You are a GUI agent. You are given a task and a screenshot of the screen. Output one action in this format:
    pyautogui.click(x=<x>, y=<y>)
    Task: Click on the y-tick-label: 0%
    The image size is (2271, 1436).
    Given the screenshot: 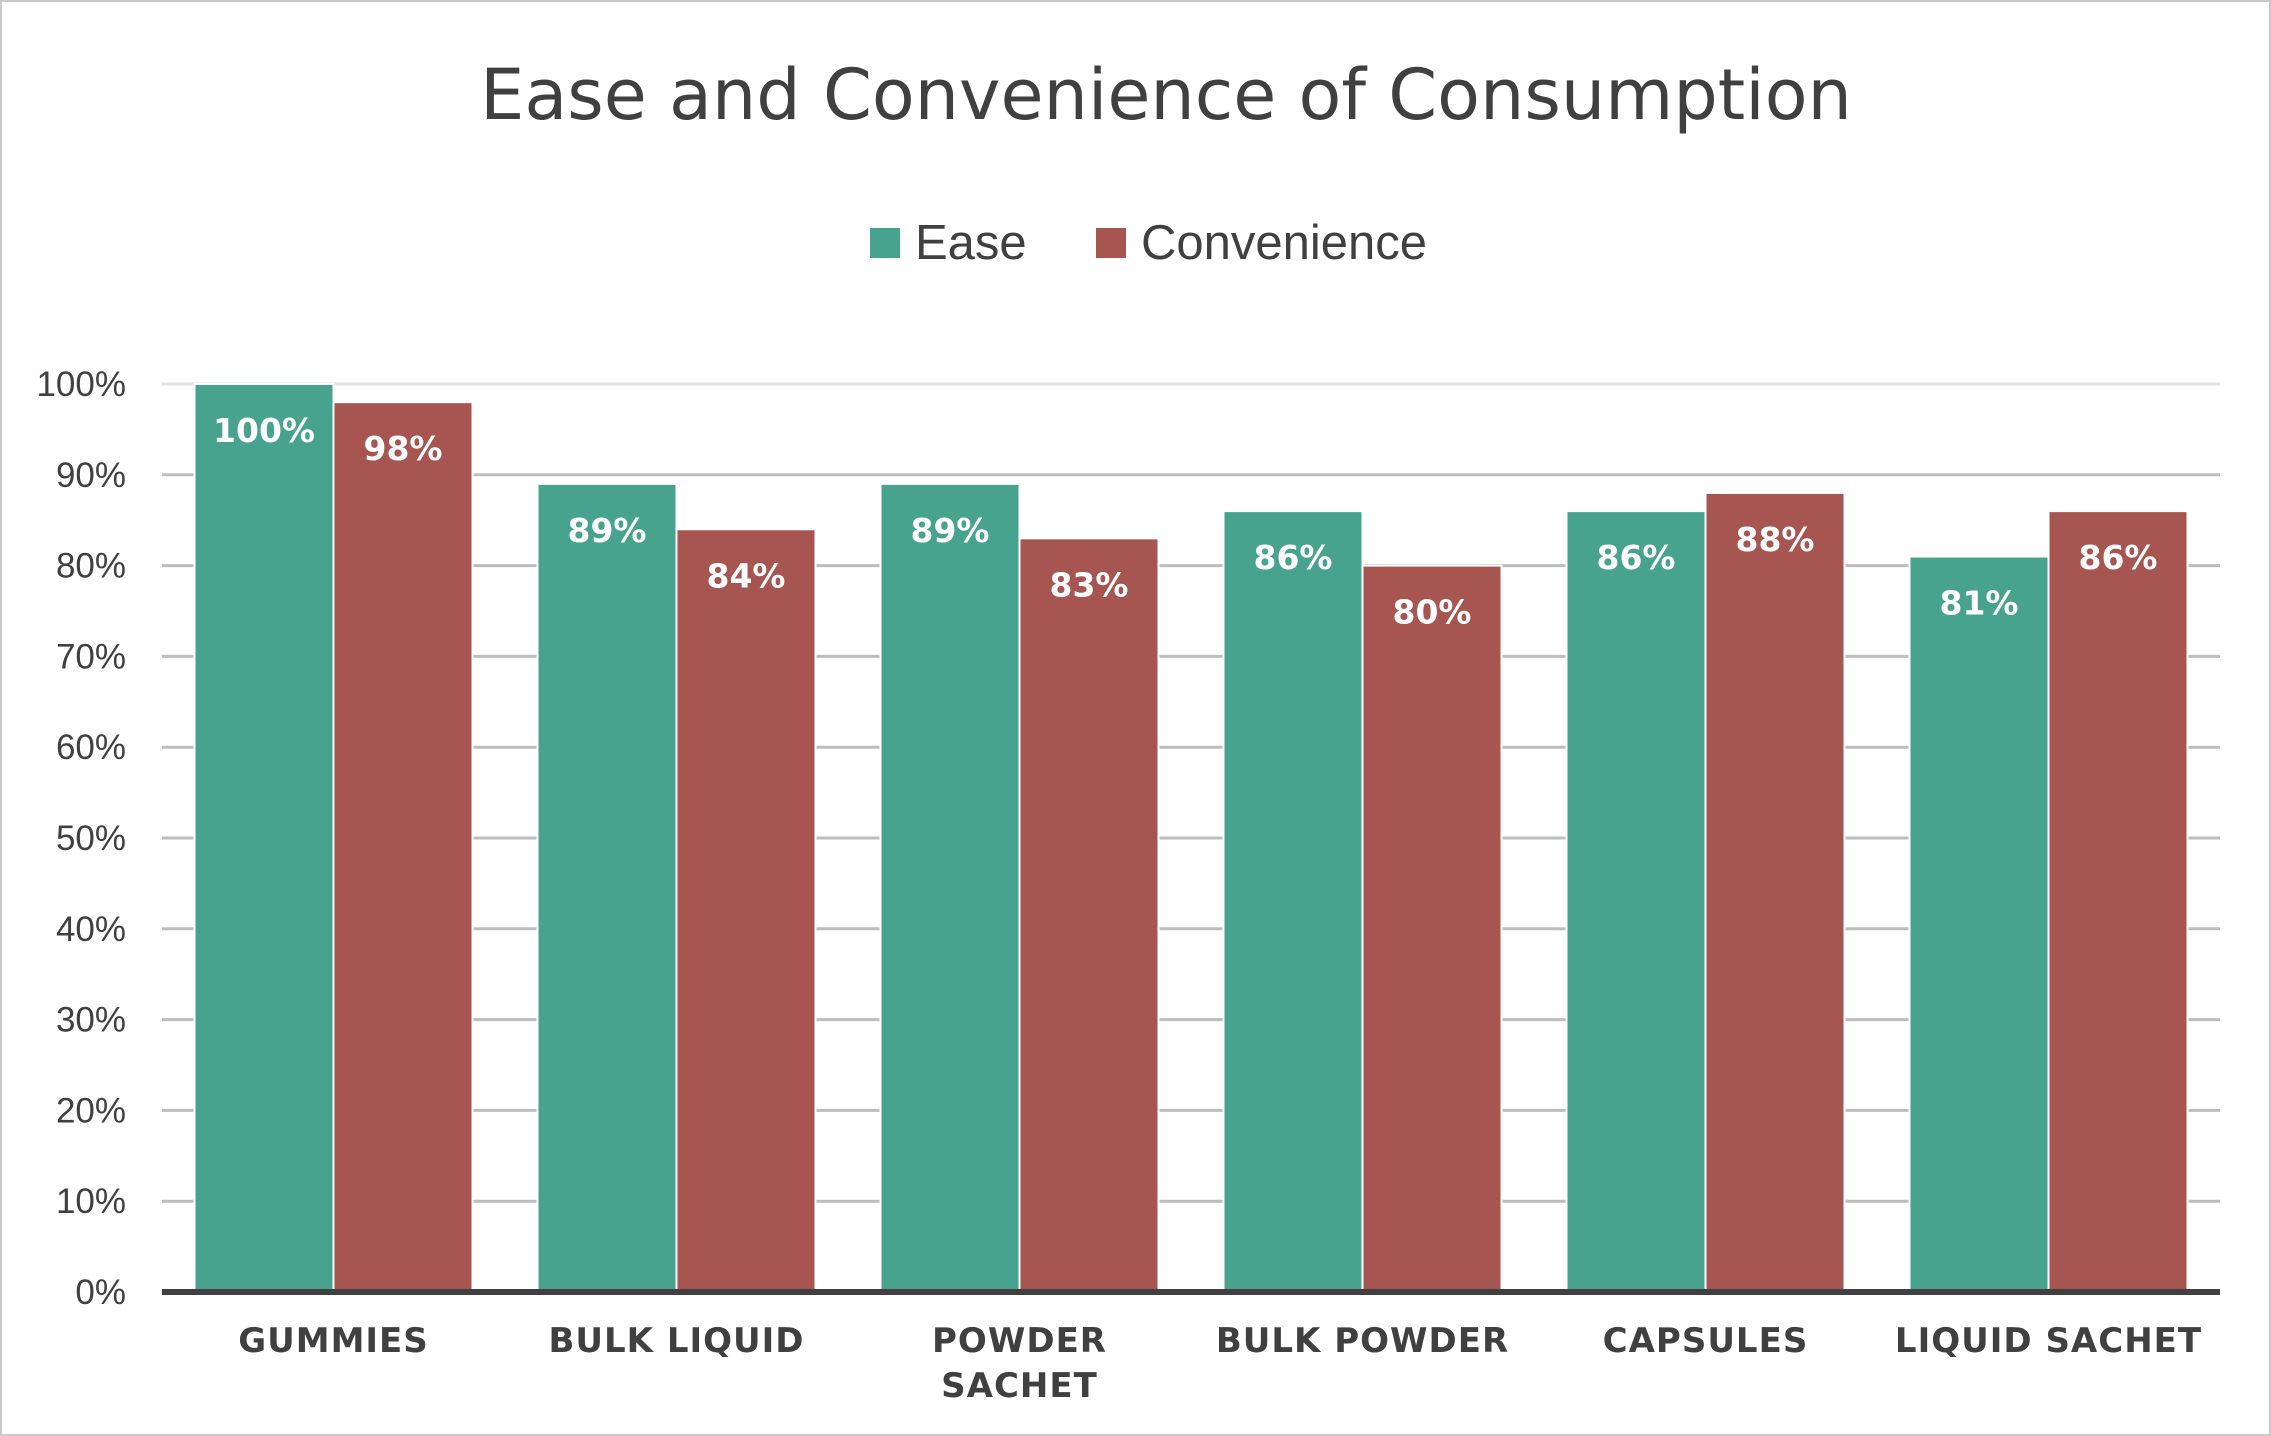 What is the action you would take?
    pyautogui.click(x=100, y=1292)
    